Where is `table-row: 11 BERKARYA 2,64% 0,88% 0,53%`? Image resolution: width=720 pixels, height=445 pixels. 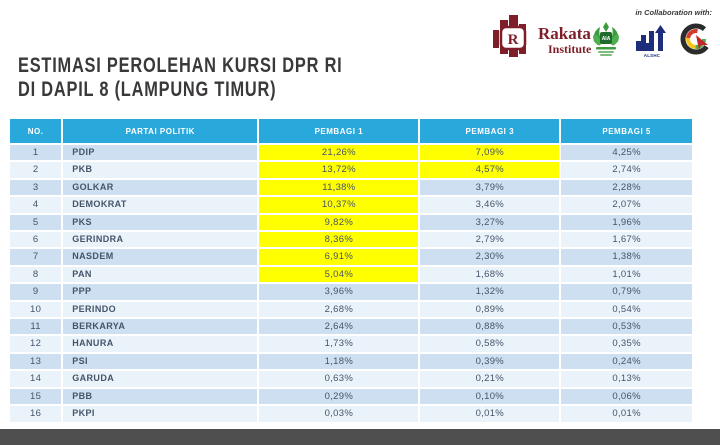
table-row: 11 BERKARYA 2,64% 0,88% 0,53% is located at coordinates (351, 327).